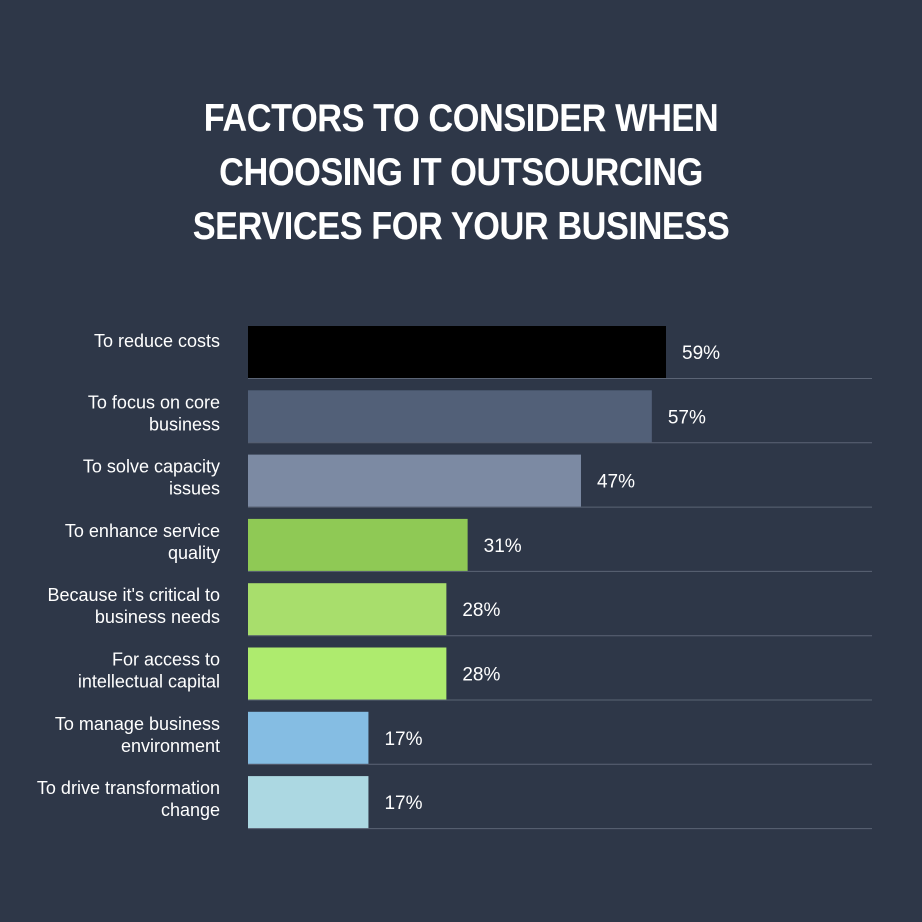 The height and width of the screenshot is (922, 922). Describe the element at coordinates (616, 482) in the screenshot. I see `value-label: 47%` at that location.